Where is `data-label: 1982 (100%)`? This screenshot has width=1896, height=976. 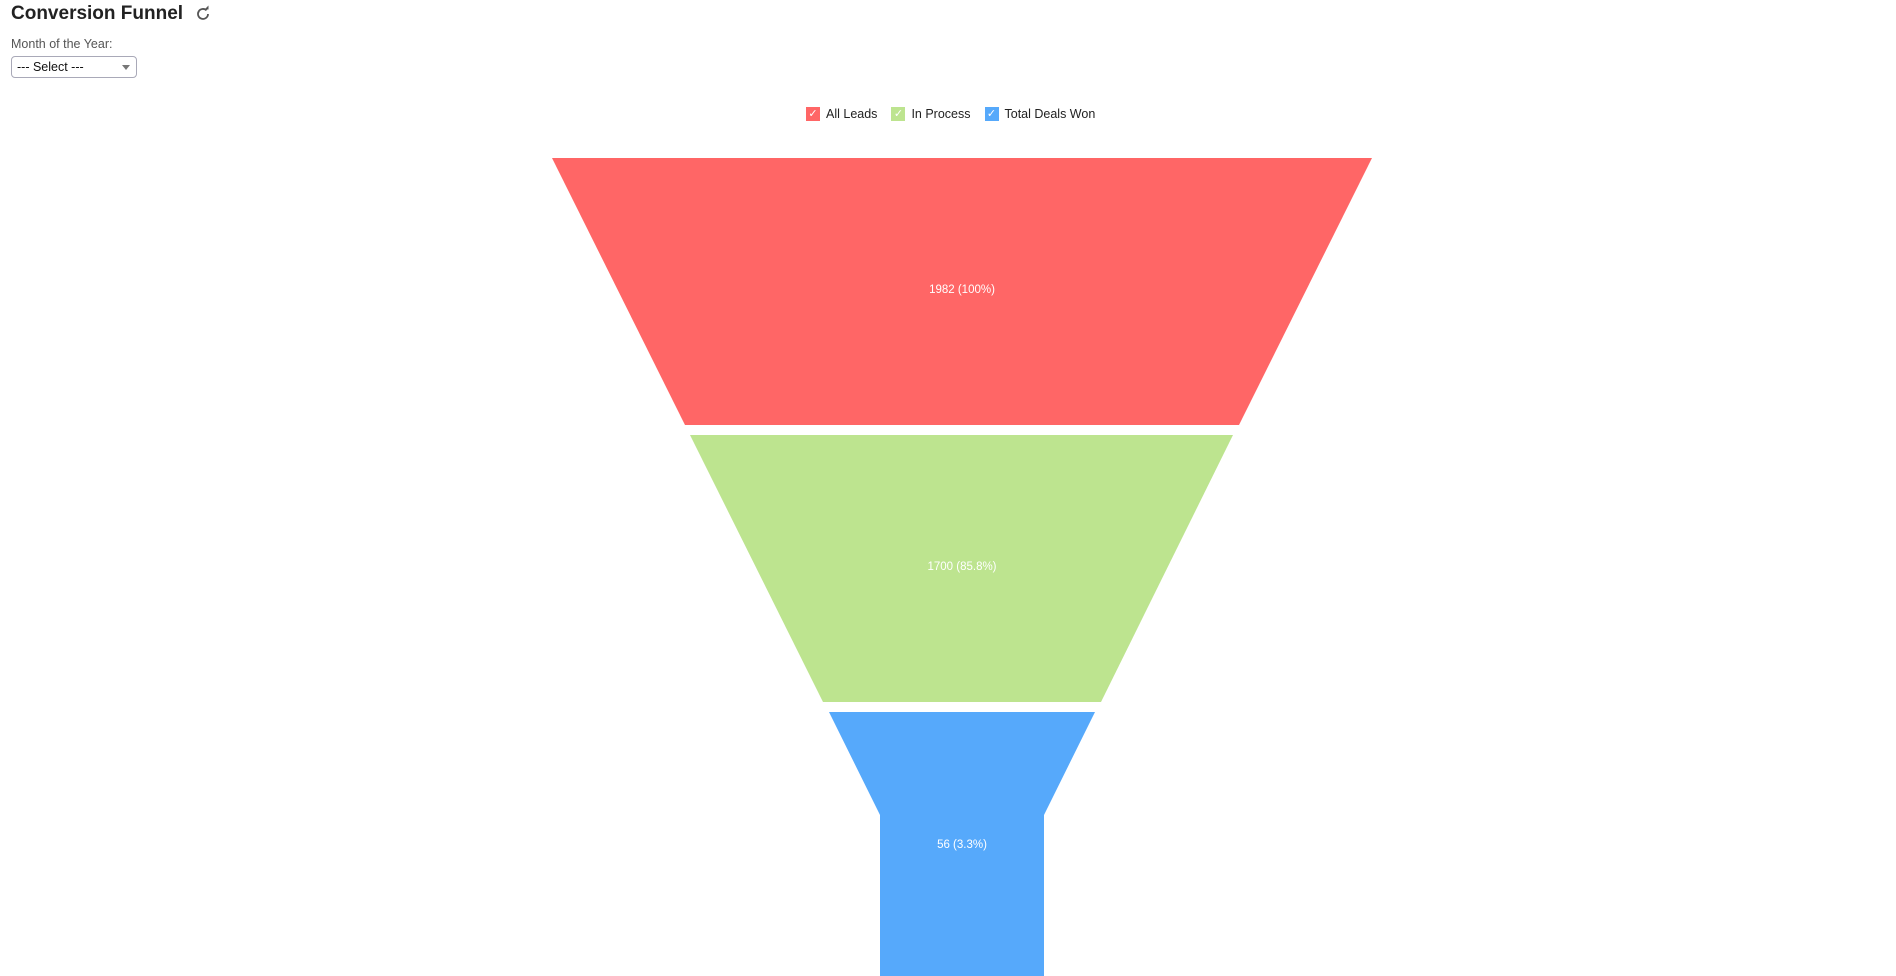
data-label: 1982 (100%) is located at coordinates (962, 290).